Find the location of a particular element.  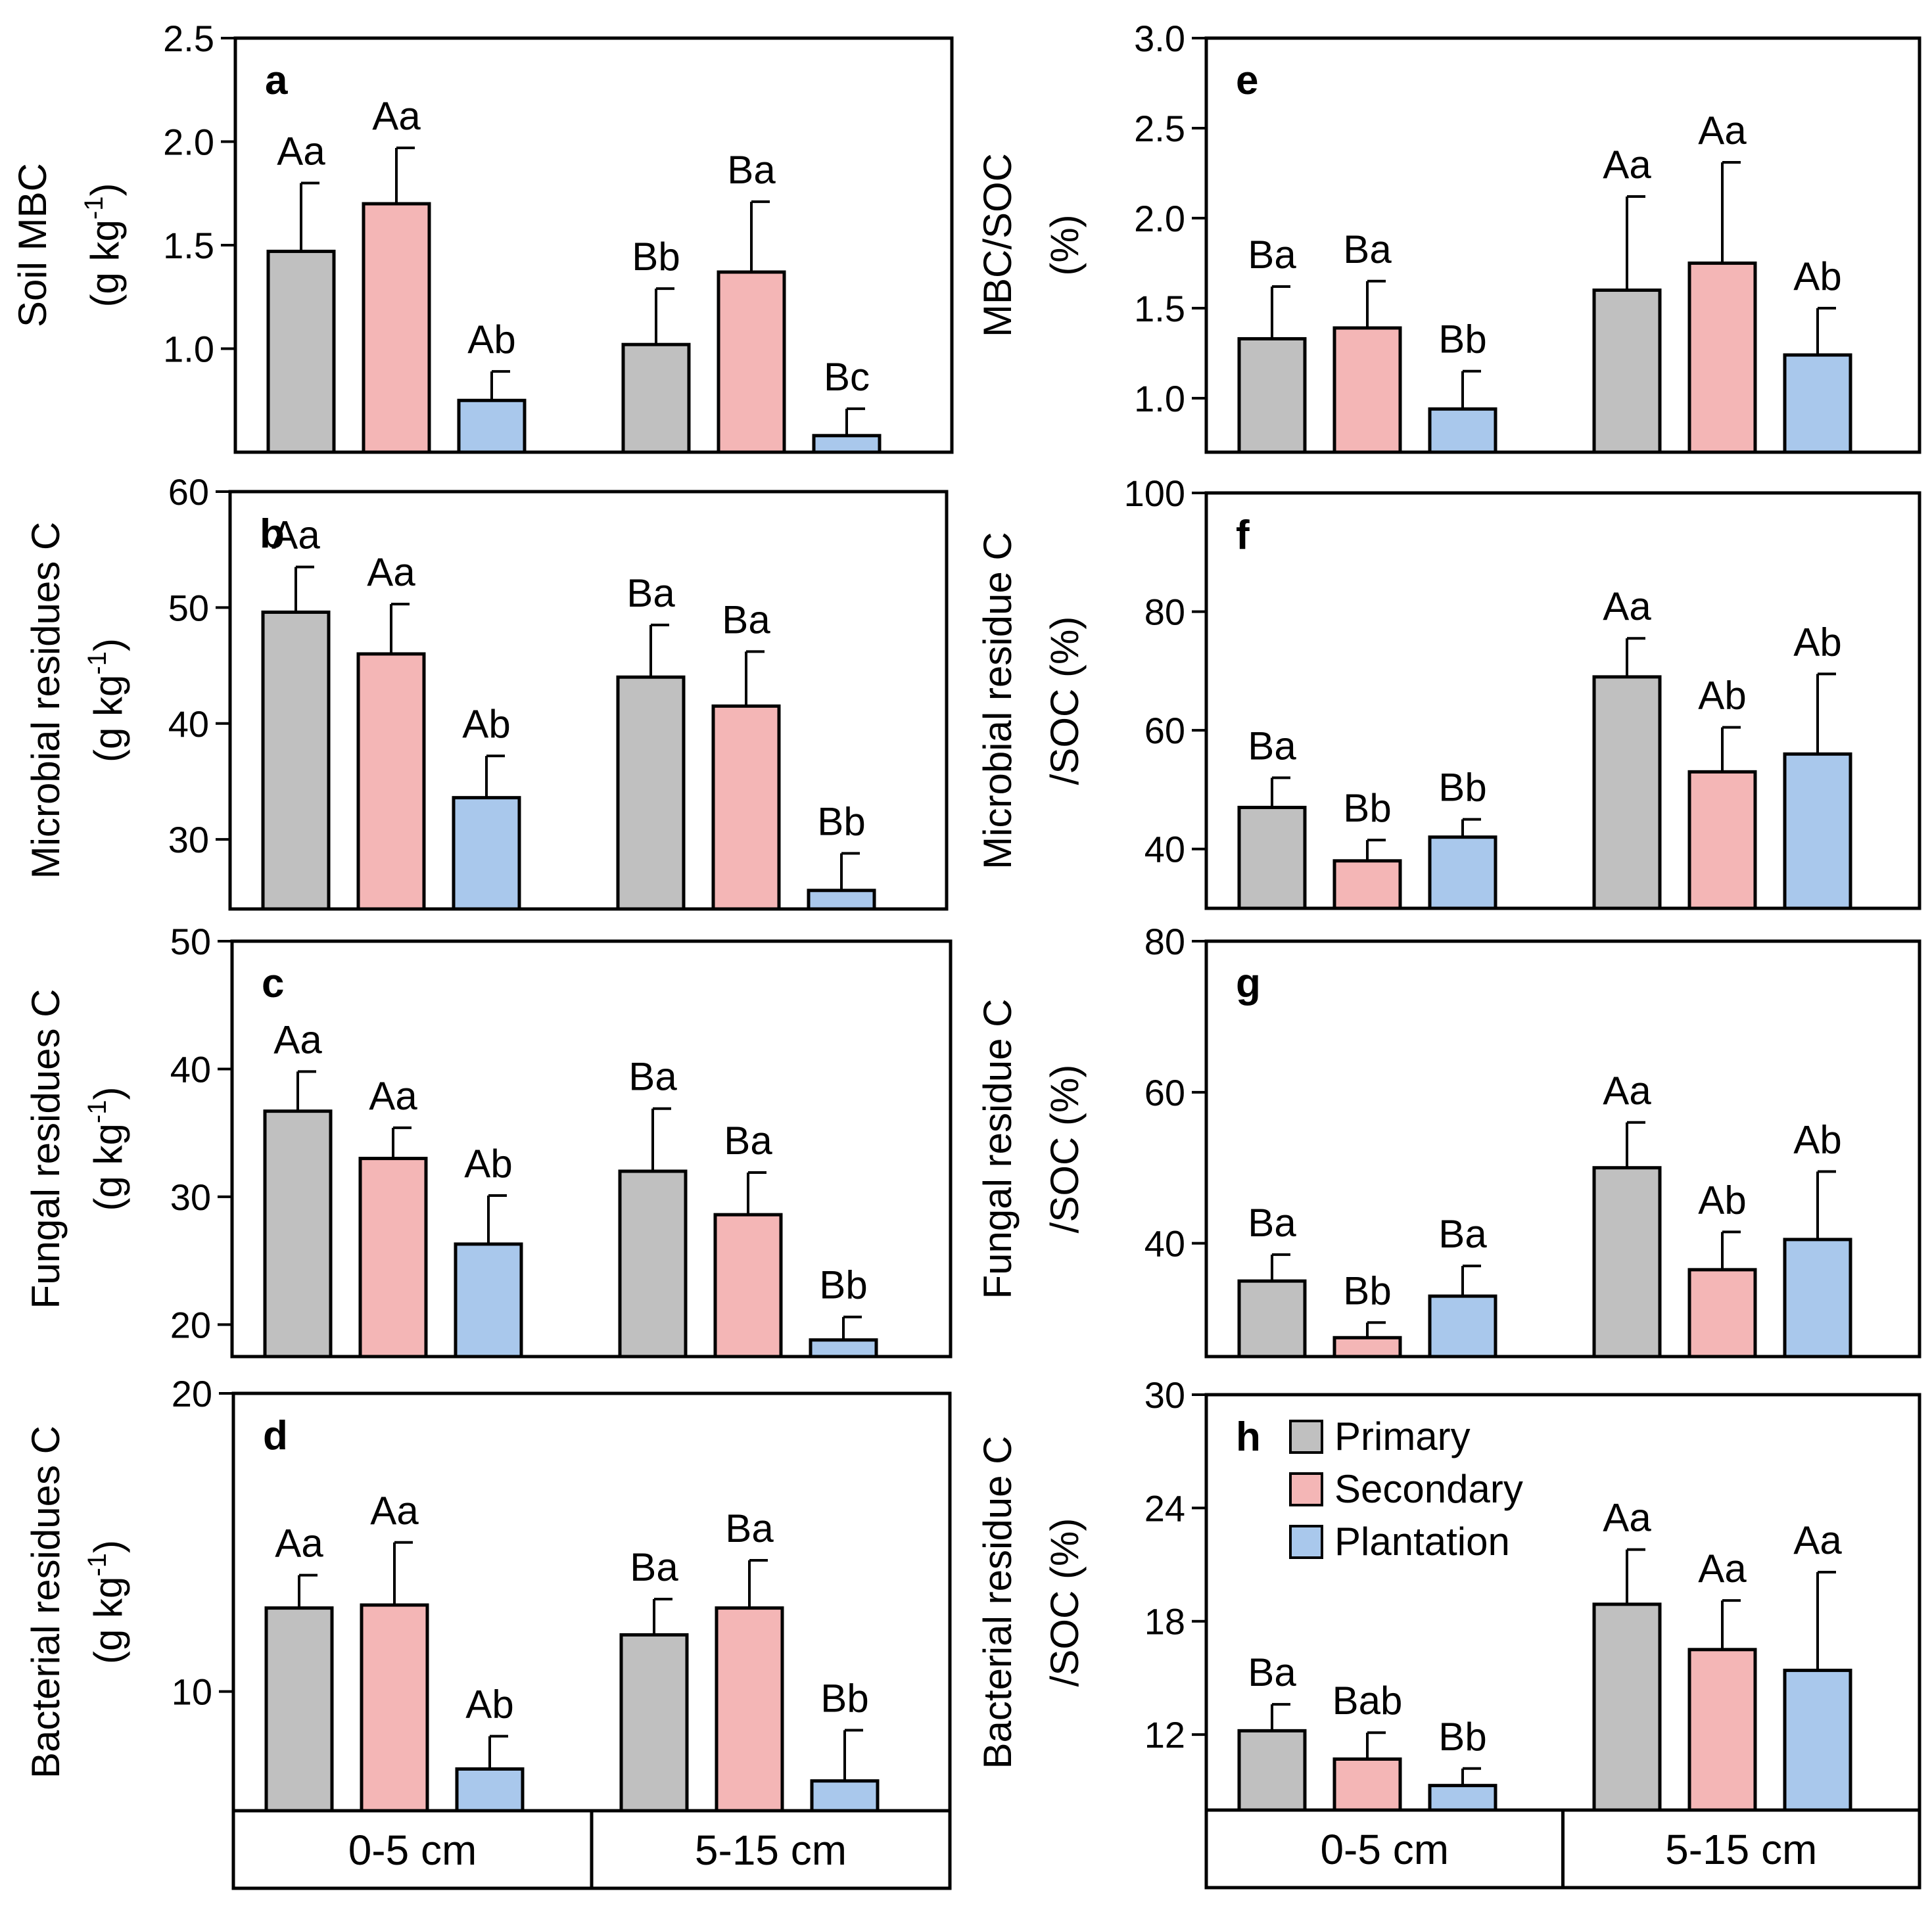

sig-letter-f-secondary-0: Bb is located at coordinates (1367, 808).